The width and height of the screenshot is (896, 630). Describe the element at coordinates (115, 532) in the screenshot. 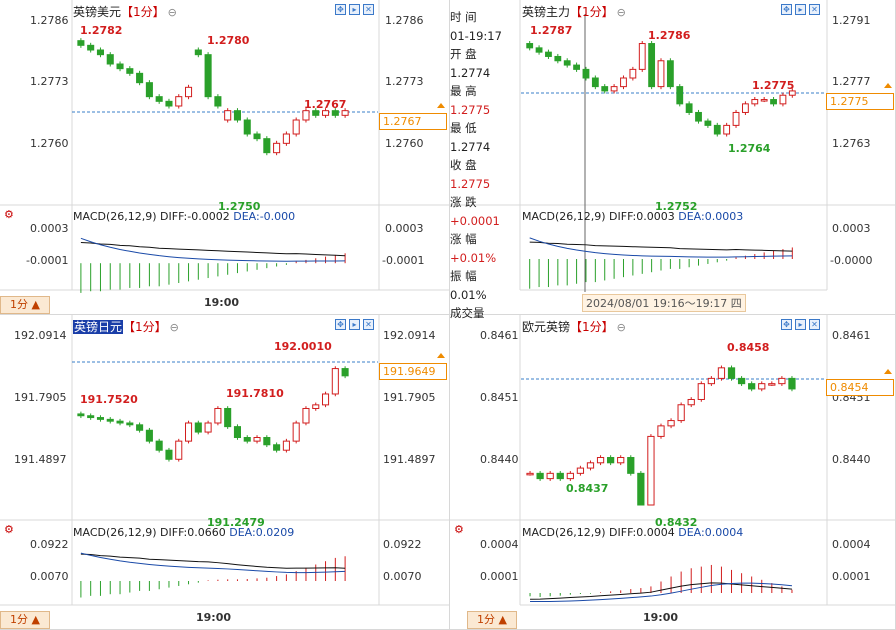

I see `macd-params: MACD(26,12,9)` at that location.